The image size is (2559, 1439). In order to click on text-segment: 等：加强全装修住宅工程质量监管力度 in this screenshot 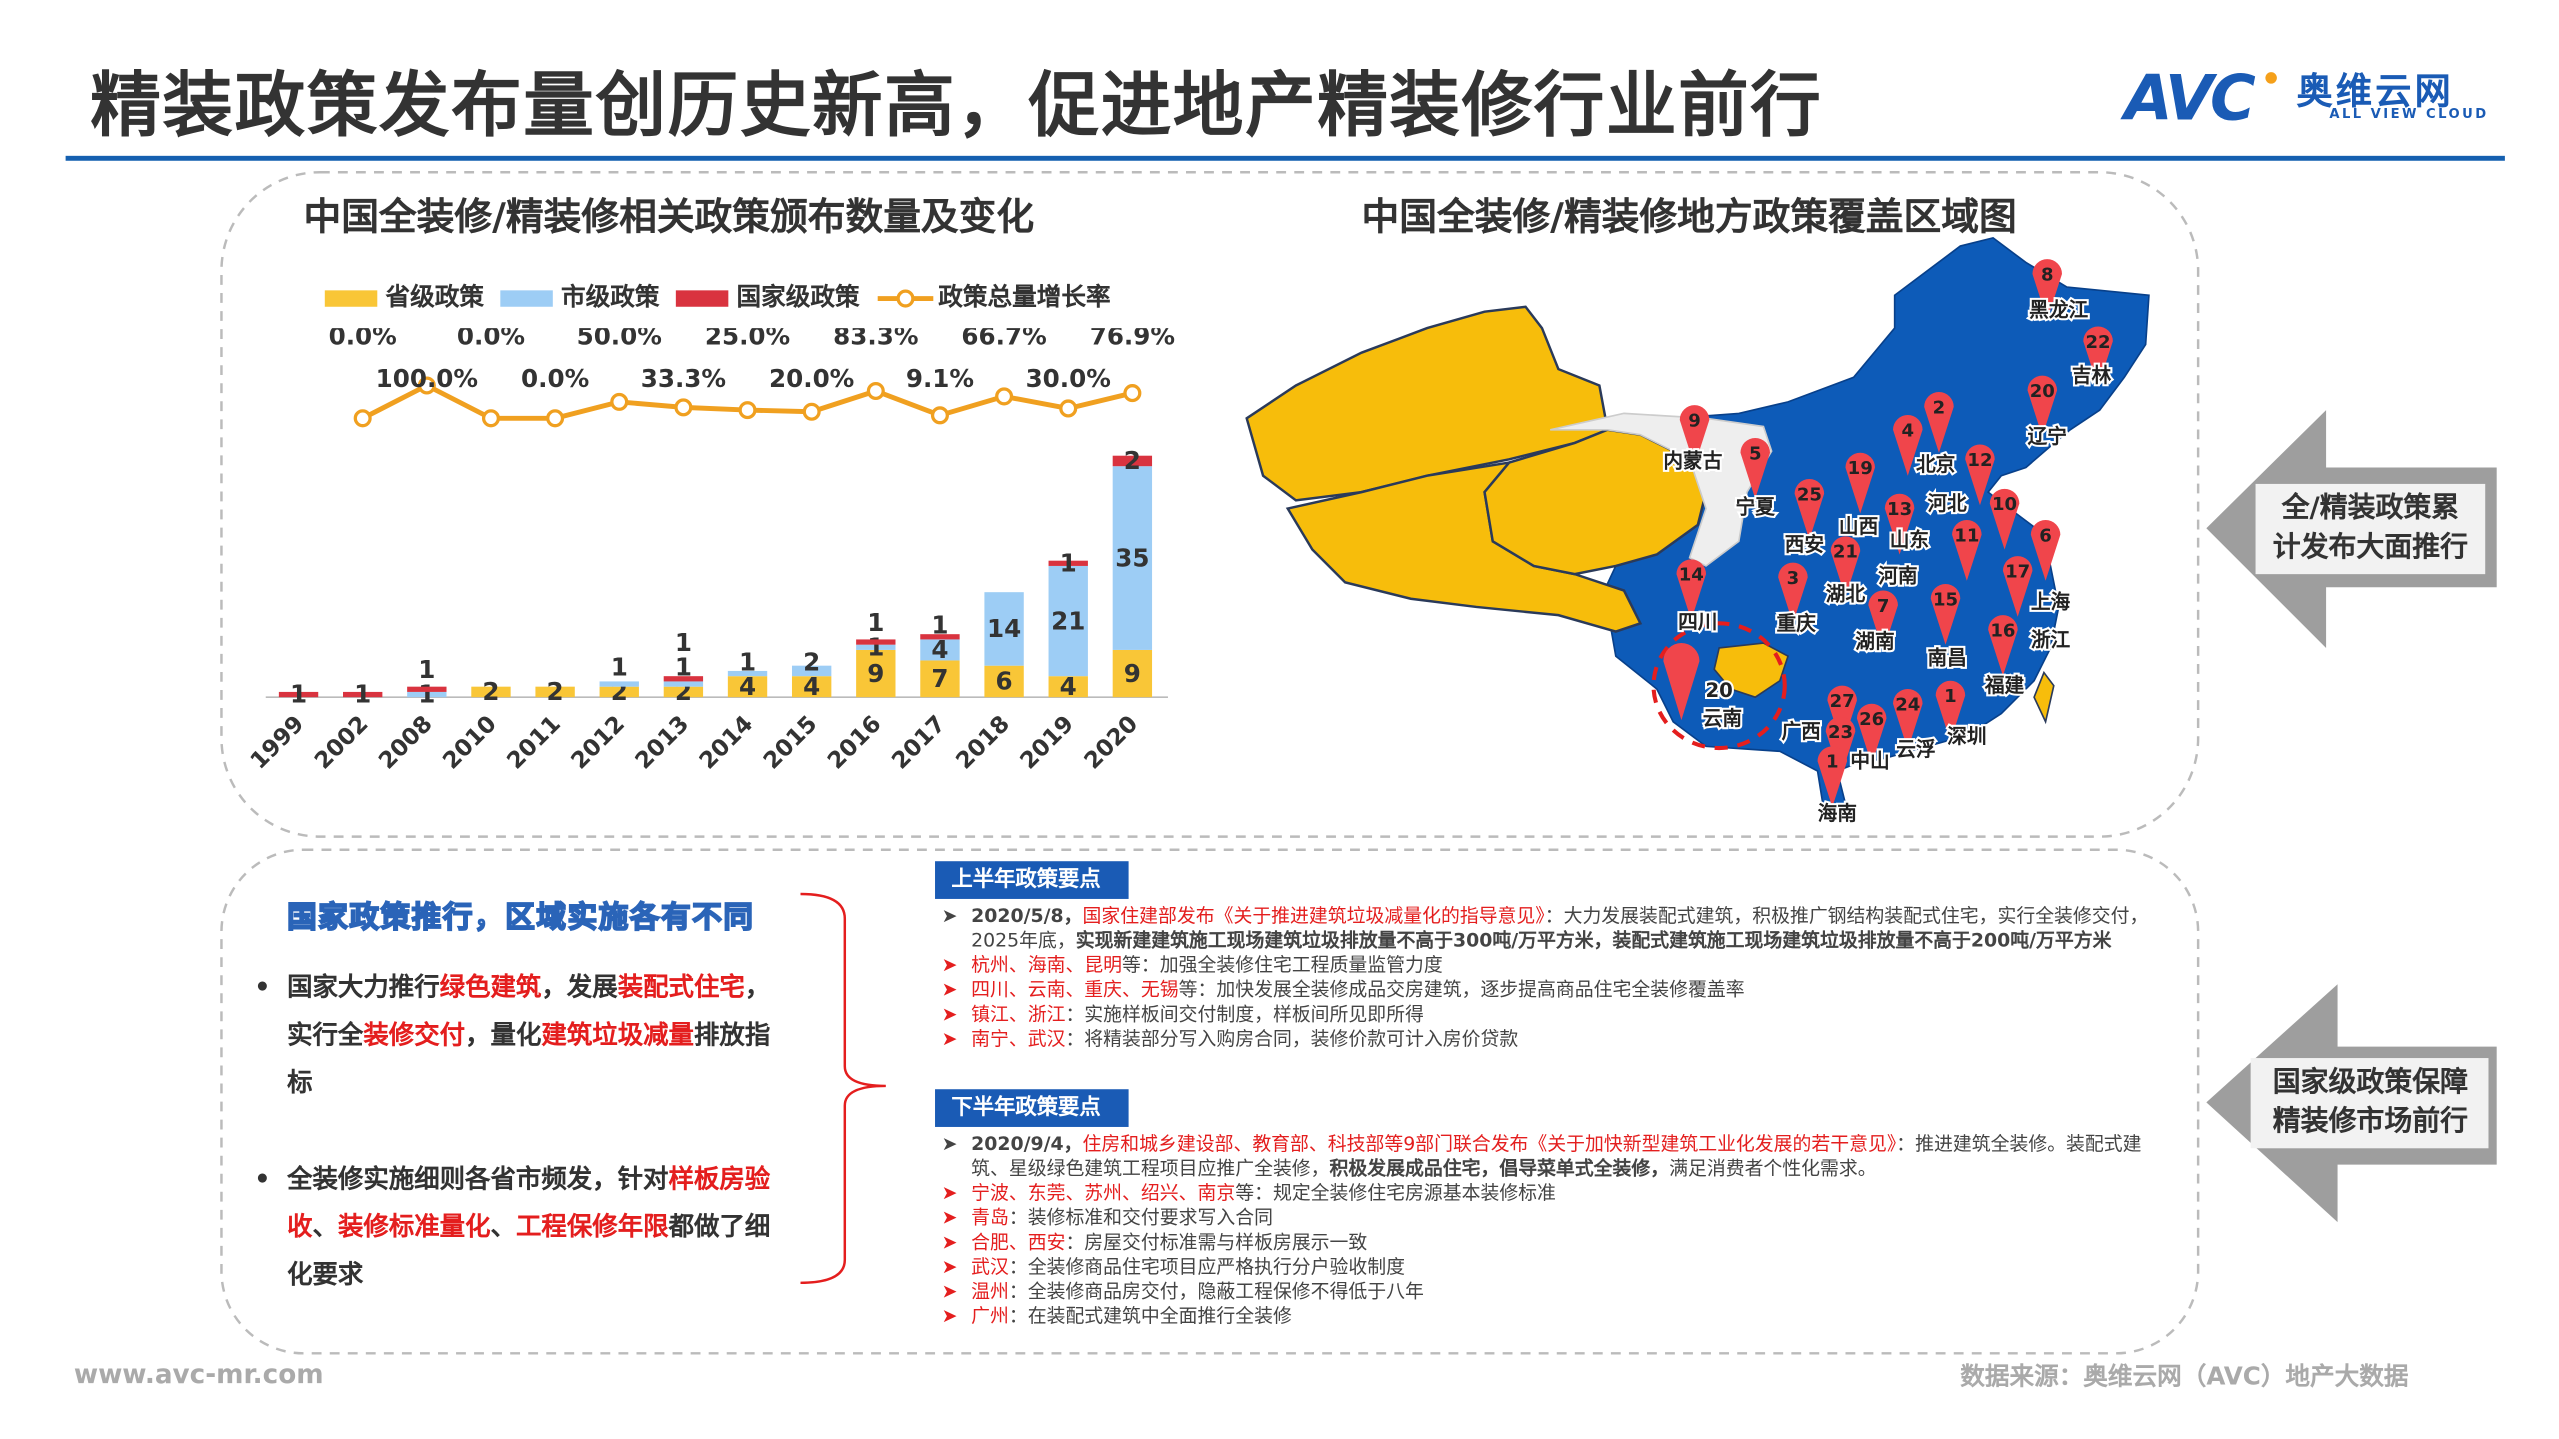, I will do `click(1282, 965)`.